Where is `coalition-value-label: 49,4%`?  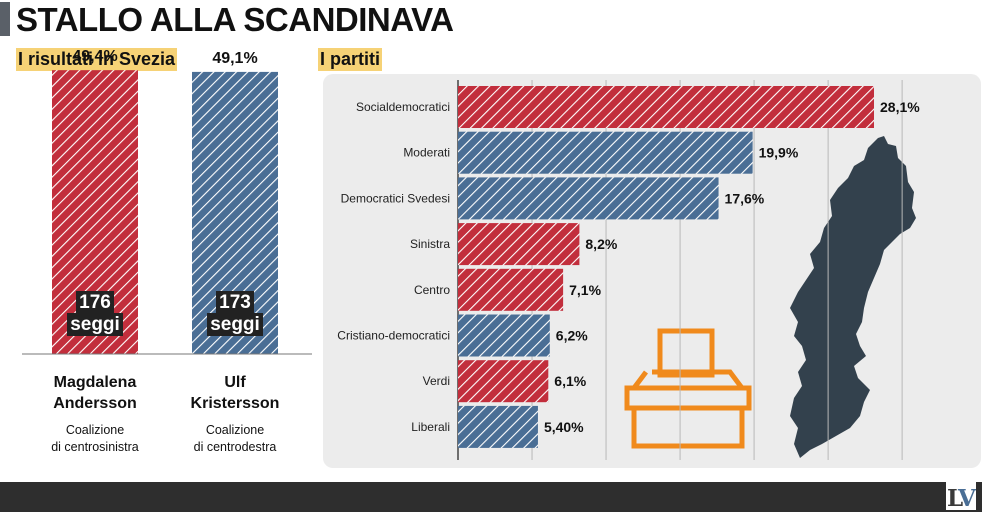 coalition-value-label: 49,4% is located at coordinates (95, 57).